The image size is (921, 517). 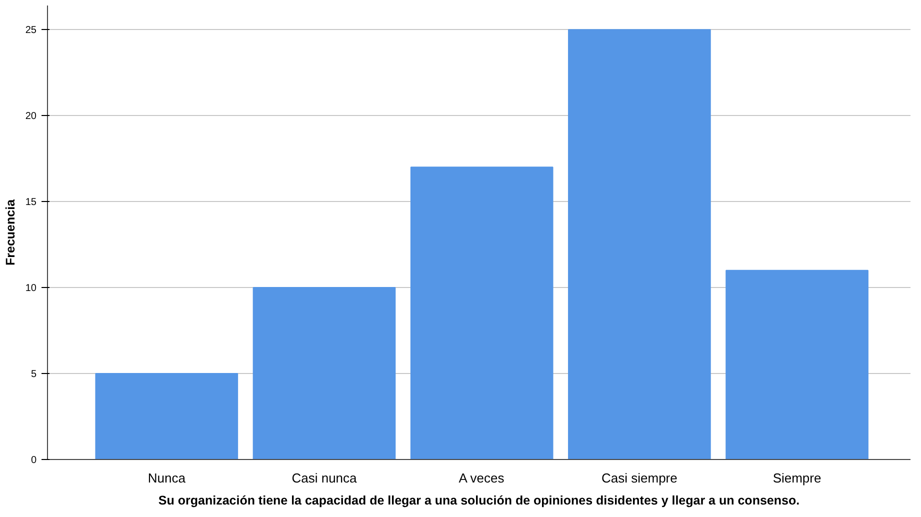 What do you see at coordinates (31, 288) in the screenshot?
I see `y-tick-label: 10` at bounding box center [31, 288].